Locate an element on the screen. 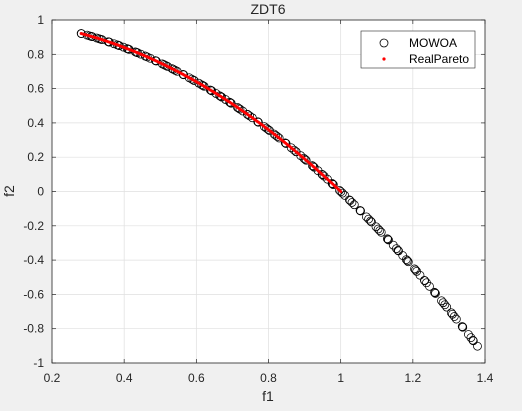 The height and width of the screenshot is (411, 522). x-tick-label: 0.8 is located at coordinates (268, 378).